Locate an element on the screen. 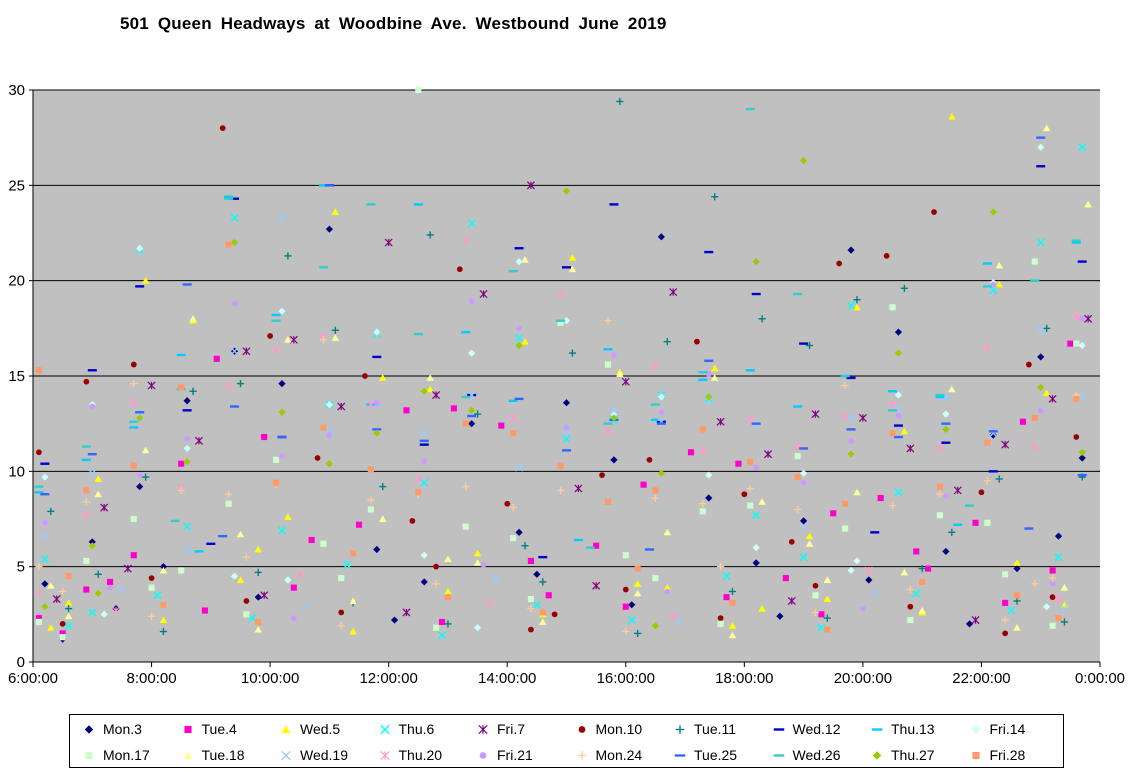 The image size is (1129, 782). x-tick-label: 14:00:00 is located at coordinates (507, 678).